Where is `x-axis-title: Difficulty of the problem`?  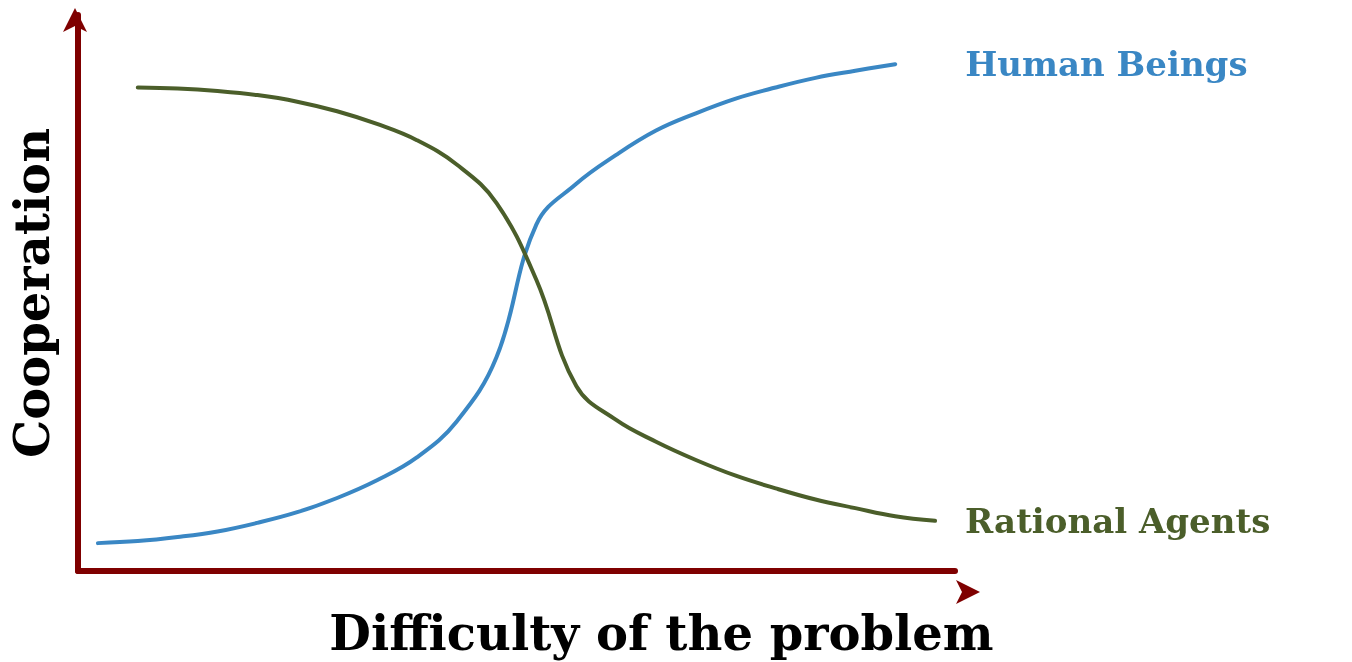 x-axis-title: Difficulty of the problem is located at coordinates (661, 633).